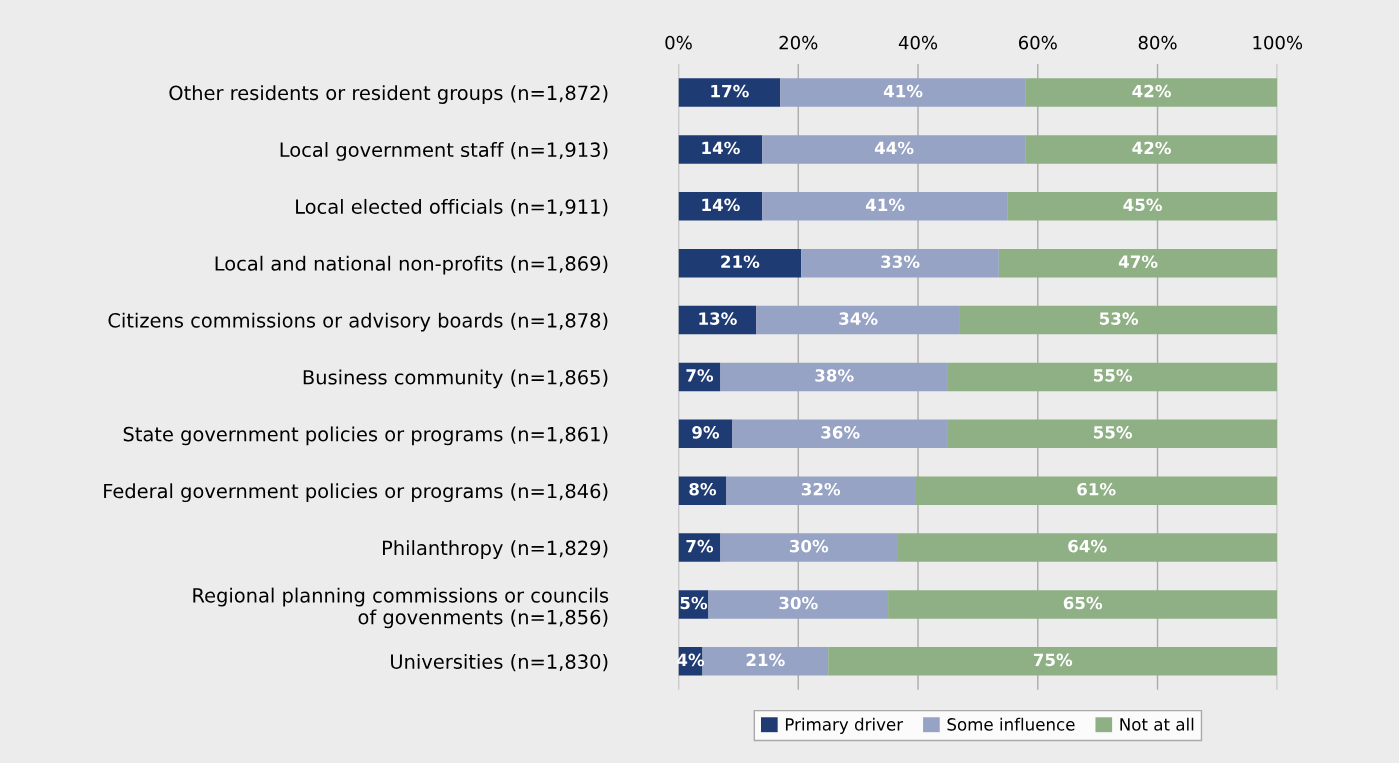 This screenshot has width=1399, height=763. Describe the element at coordinates (356, 493) in the screenshot. I see `y-tick-label: Federal government policies or programs (n=1,846)` at that location.